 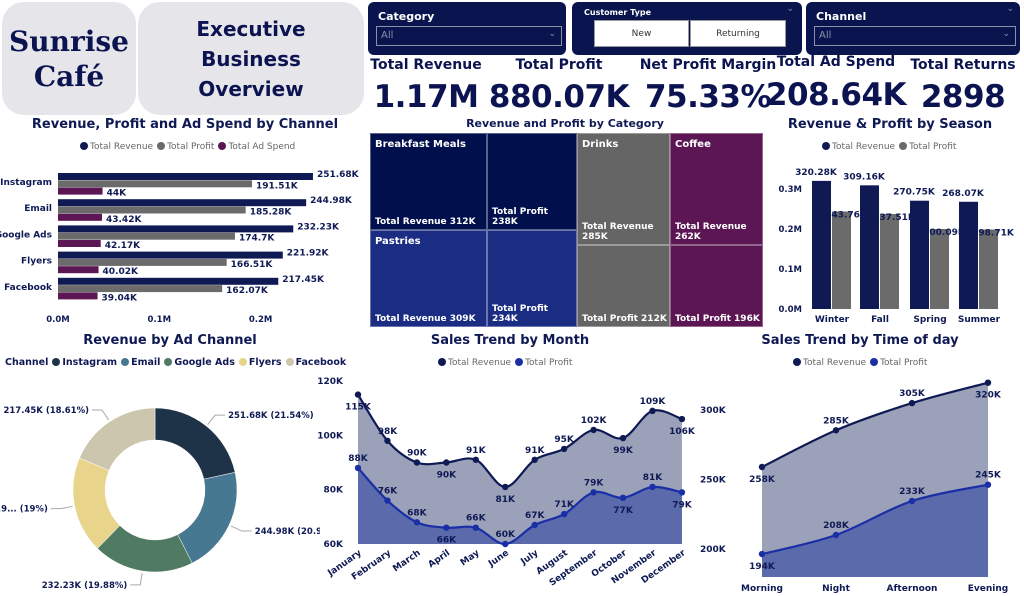 I want to click on y-tick-label: 0.2M, so click(x=790, y=230).